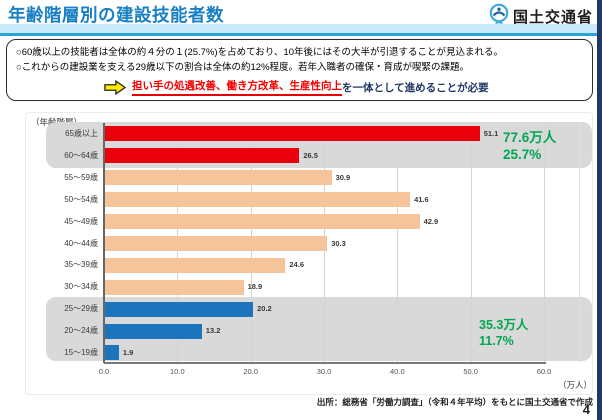 Image resolution: width=602 pixels, height=420 pixels. I want to click on summary-line-3: 担い手の処遇改善、働き方改革、生産性向上 を一体として進めることが必要, so click(348, 87).